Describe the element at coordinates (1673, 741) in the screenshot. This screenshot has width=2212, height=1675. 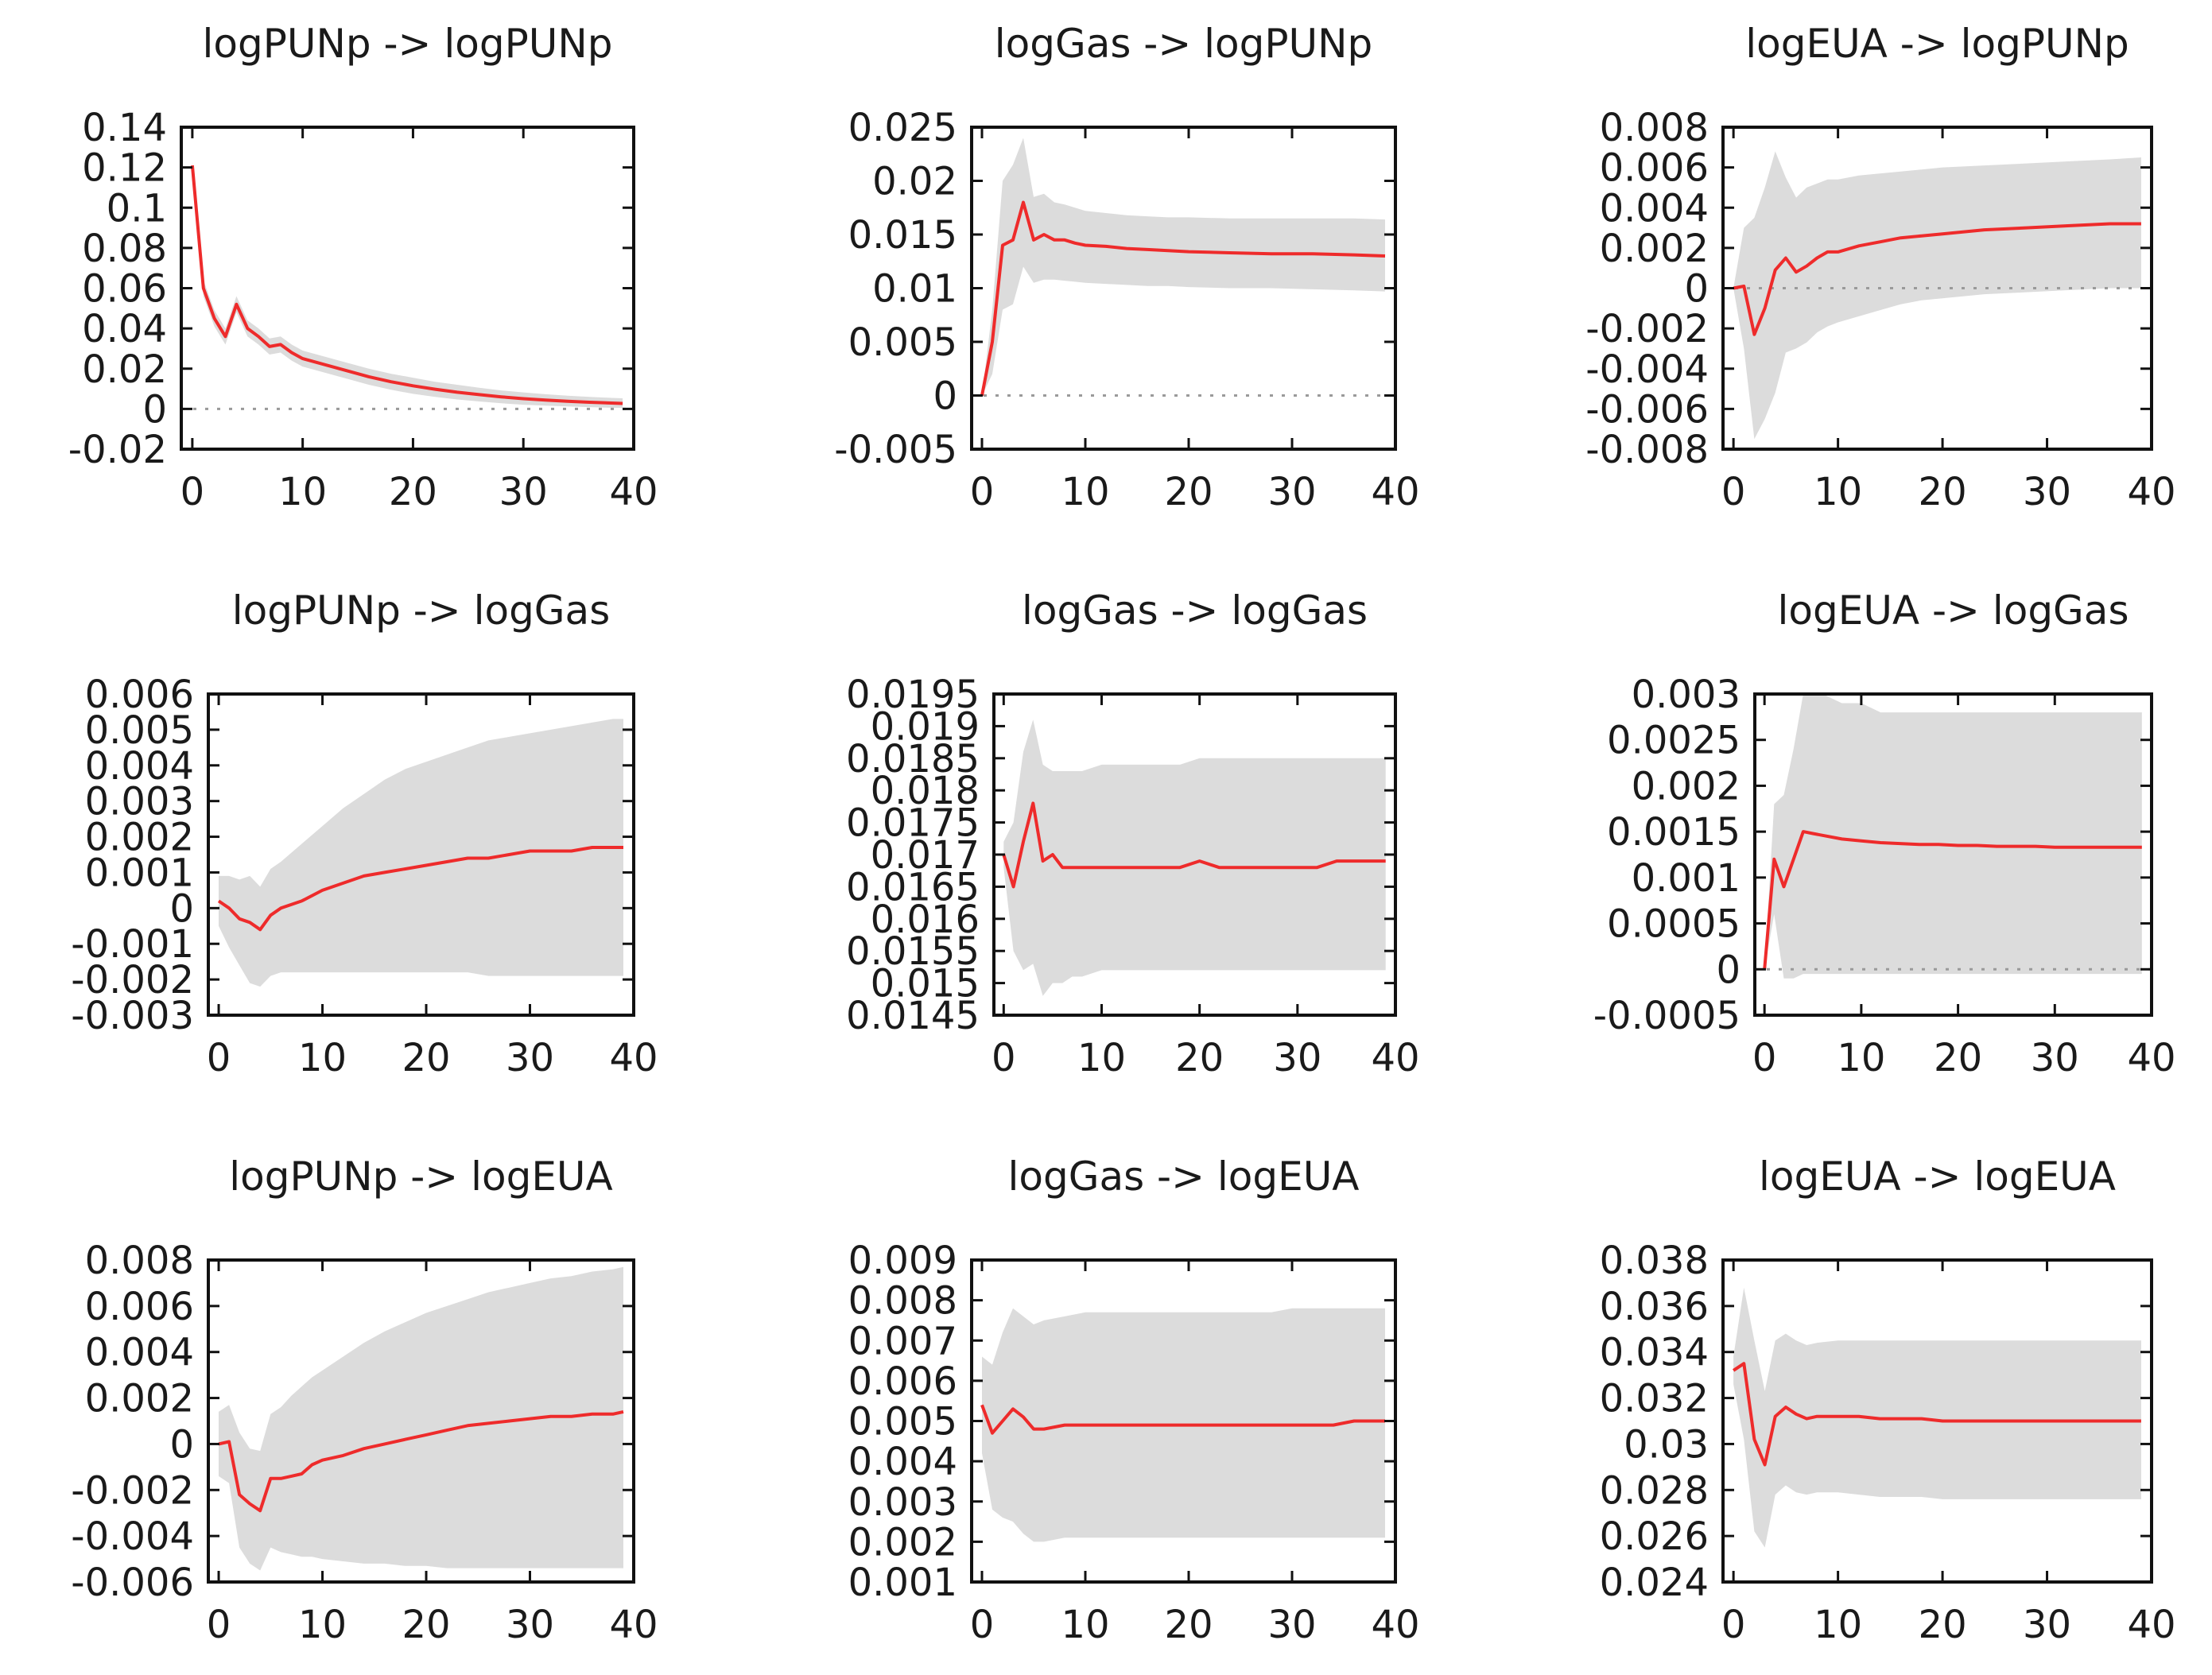
I see `y-tick-label: 0.0025` at that location.